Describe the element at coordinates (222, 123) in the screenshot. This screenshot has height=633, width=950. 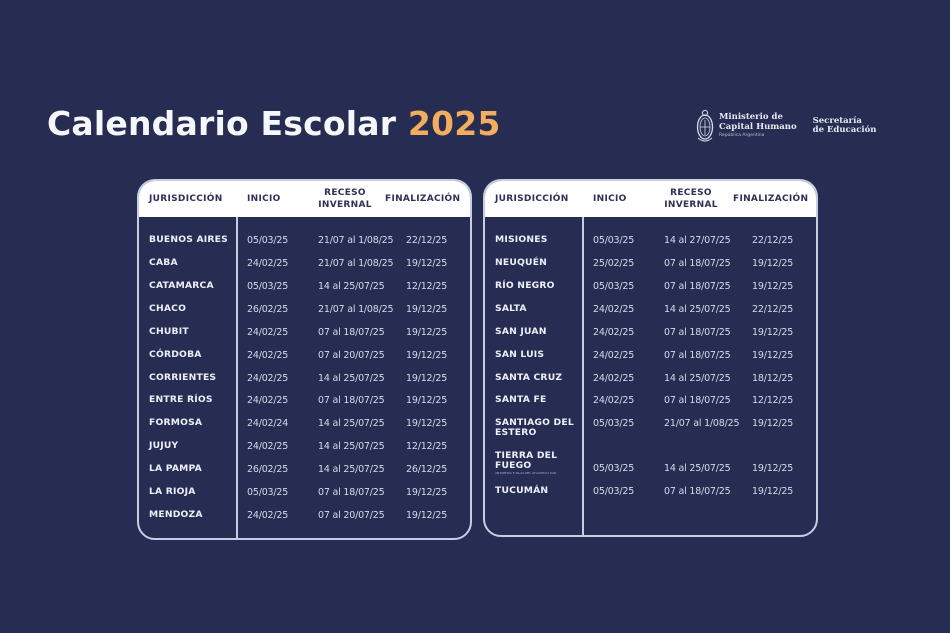
I see `title-main: Calendario Escolar` at that location.